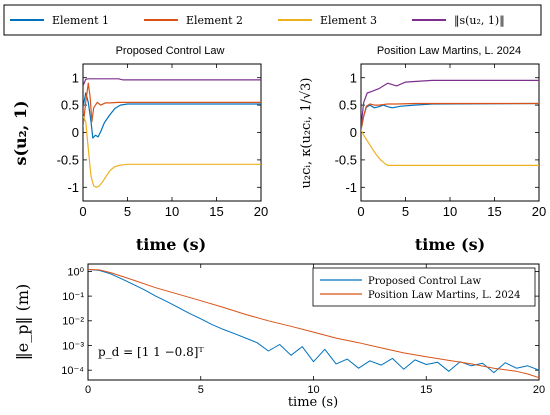 The height and width of the screenshot is (415, 550). I want to click on y-tick-label: 10⁻¹, so click(73, 297).